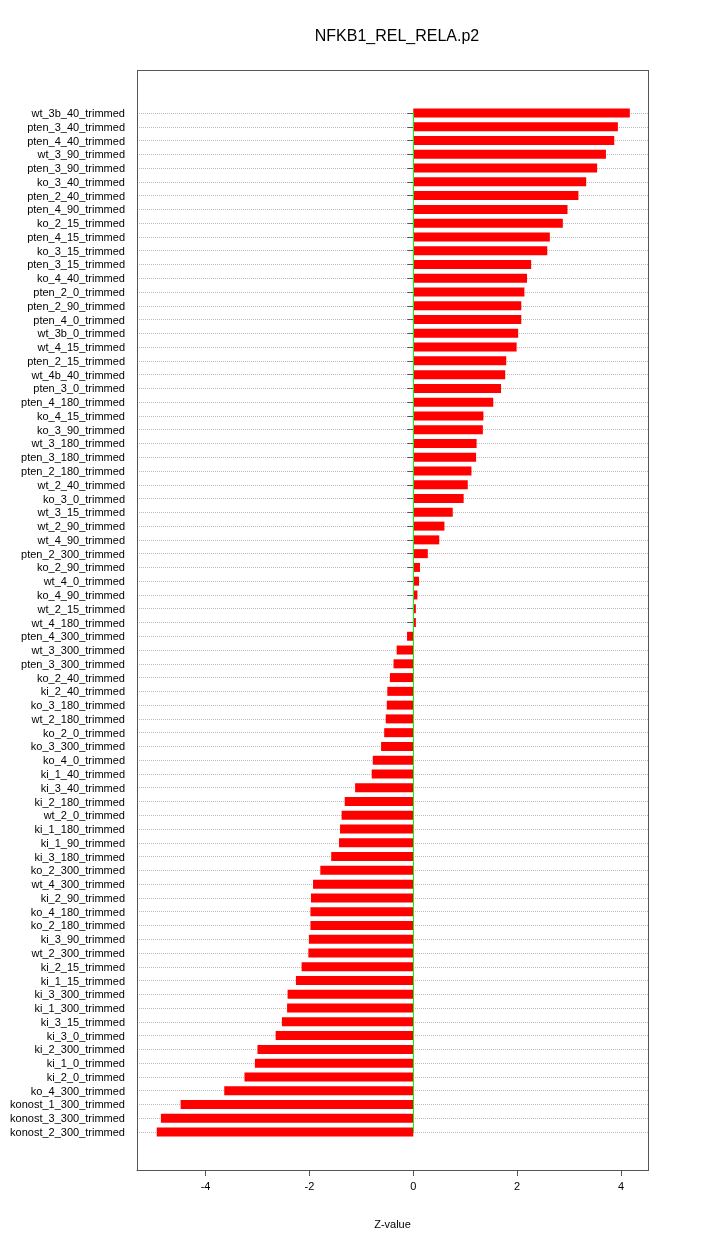 The image size is (720, 1245). What do you see at coordinates (76, 305) in the screenshot?
I see `y-tick-label: pten_2_90_trimmed` at bounding box center [76, 305].